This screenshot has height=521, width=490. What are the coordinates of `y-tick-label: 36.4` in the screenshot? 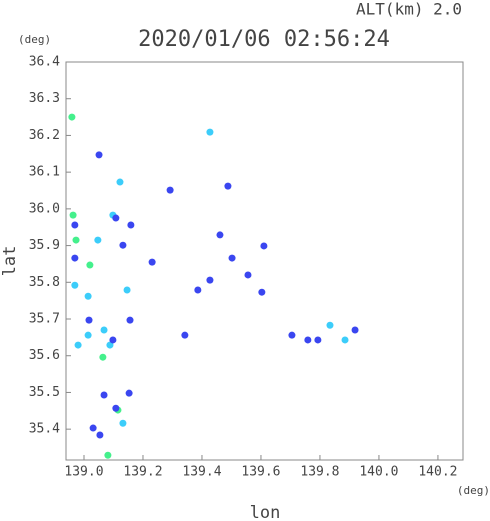 It's located at (44, 62).